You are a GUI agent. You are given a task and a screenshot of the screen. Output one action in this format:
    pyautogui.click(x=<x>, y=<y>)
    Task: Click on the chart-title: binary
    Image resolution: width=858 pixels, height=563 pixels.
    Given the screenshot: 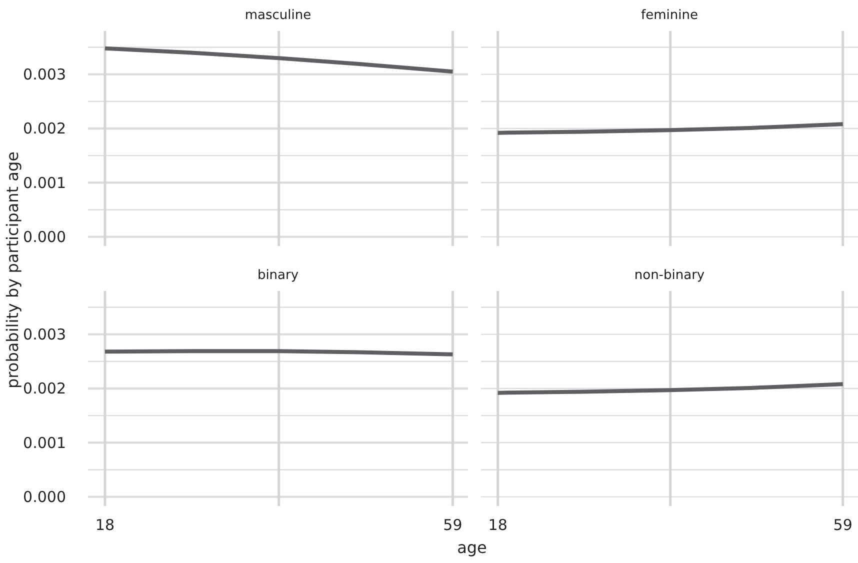 What is the action you would take?
    pyautogui.click(x=278, y=275)
    